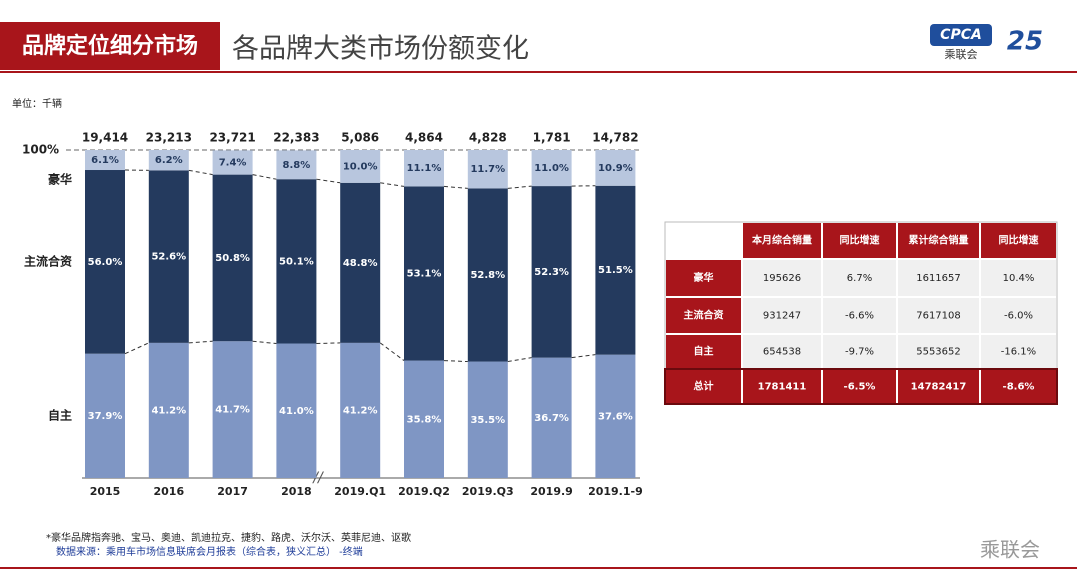 This screenshot has height=575, width=1077. I want to click on tag: 品牌定位细分市场, so click(110, 46).